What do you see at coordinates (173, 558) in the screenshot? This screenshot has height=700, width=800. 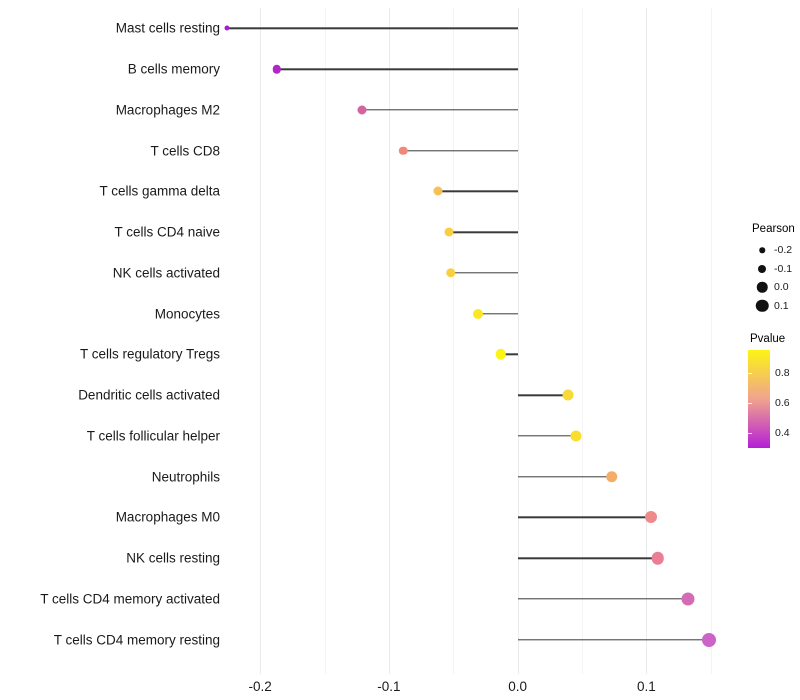 I see `y-axis-category-label: NK cells resting` at bounding box center [173, 558].